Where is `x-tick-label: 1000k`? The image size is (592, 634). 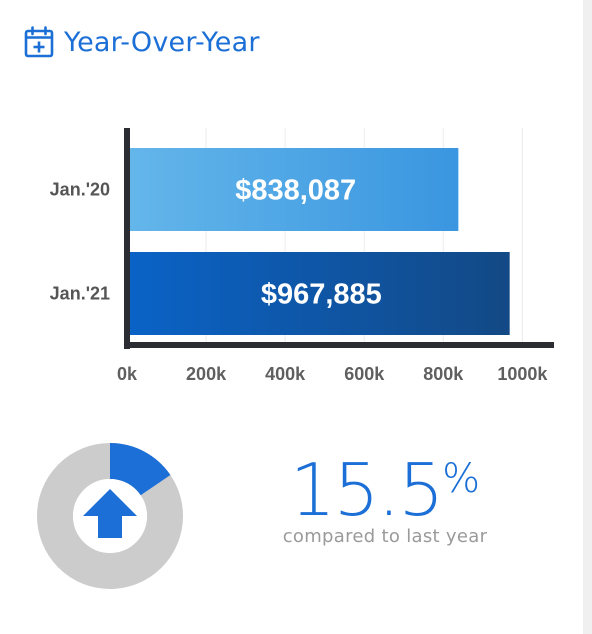
x-tick-label: 1000k is located at coordinates (522, 374).